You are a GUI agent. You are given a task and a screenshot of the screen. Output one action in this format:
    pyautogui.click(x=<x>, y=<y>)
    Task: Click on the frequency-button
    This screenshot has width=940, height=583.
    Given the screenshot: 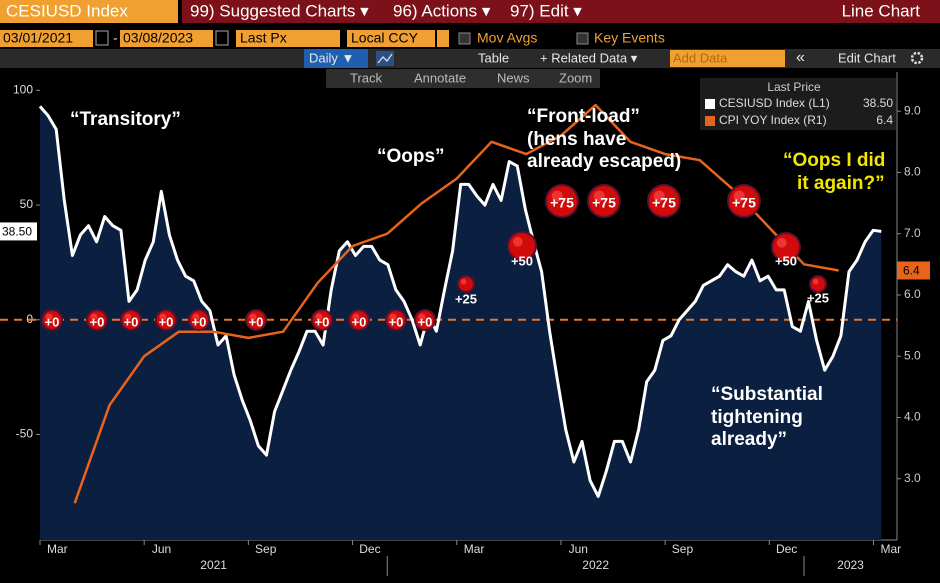 What is the action you would take?
    pyautogui.click(x=336, y=58)
    